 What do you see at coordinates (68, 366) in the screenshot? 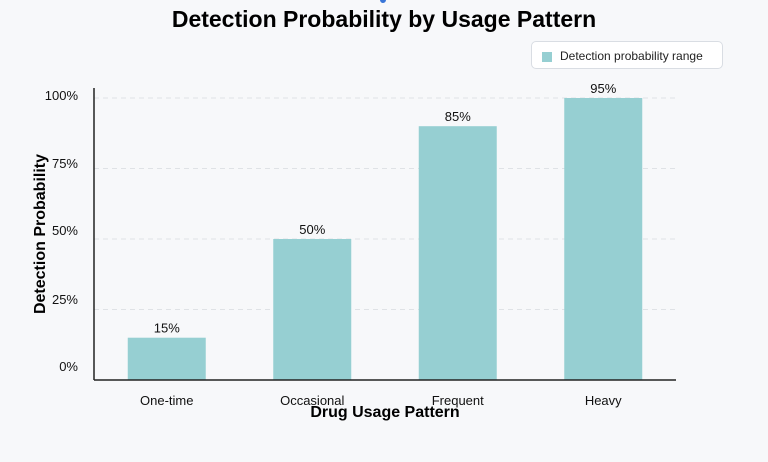
I see `y-tick-label: 0%` at bounding box center [68, 366].